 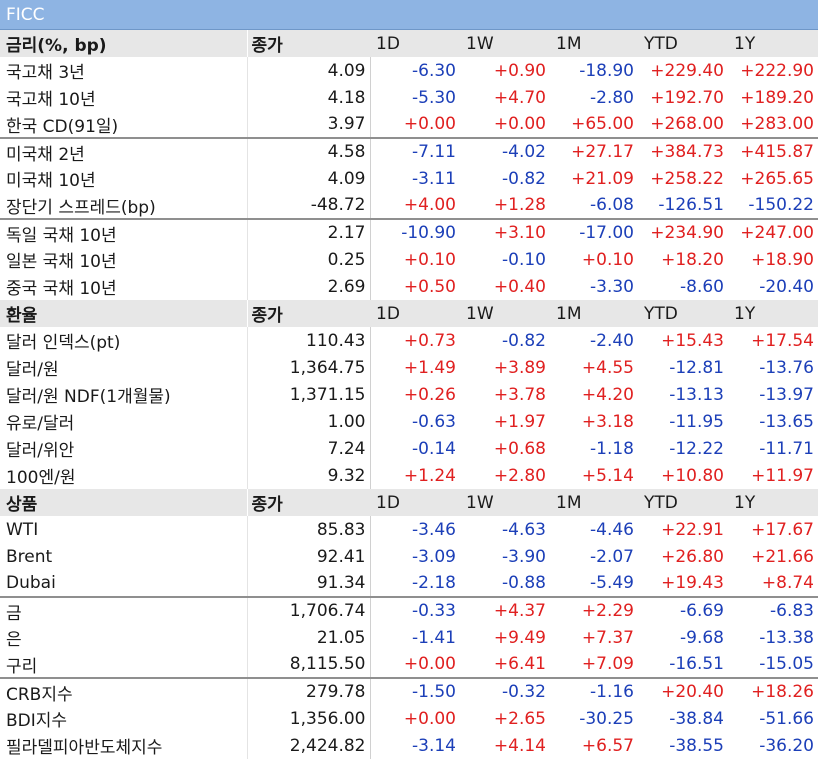 I want to click on change-y1: +17.67, so click(x=782, y=529).